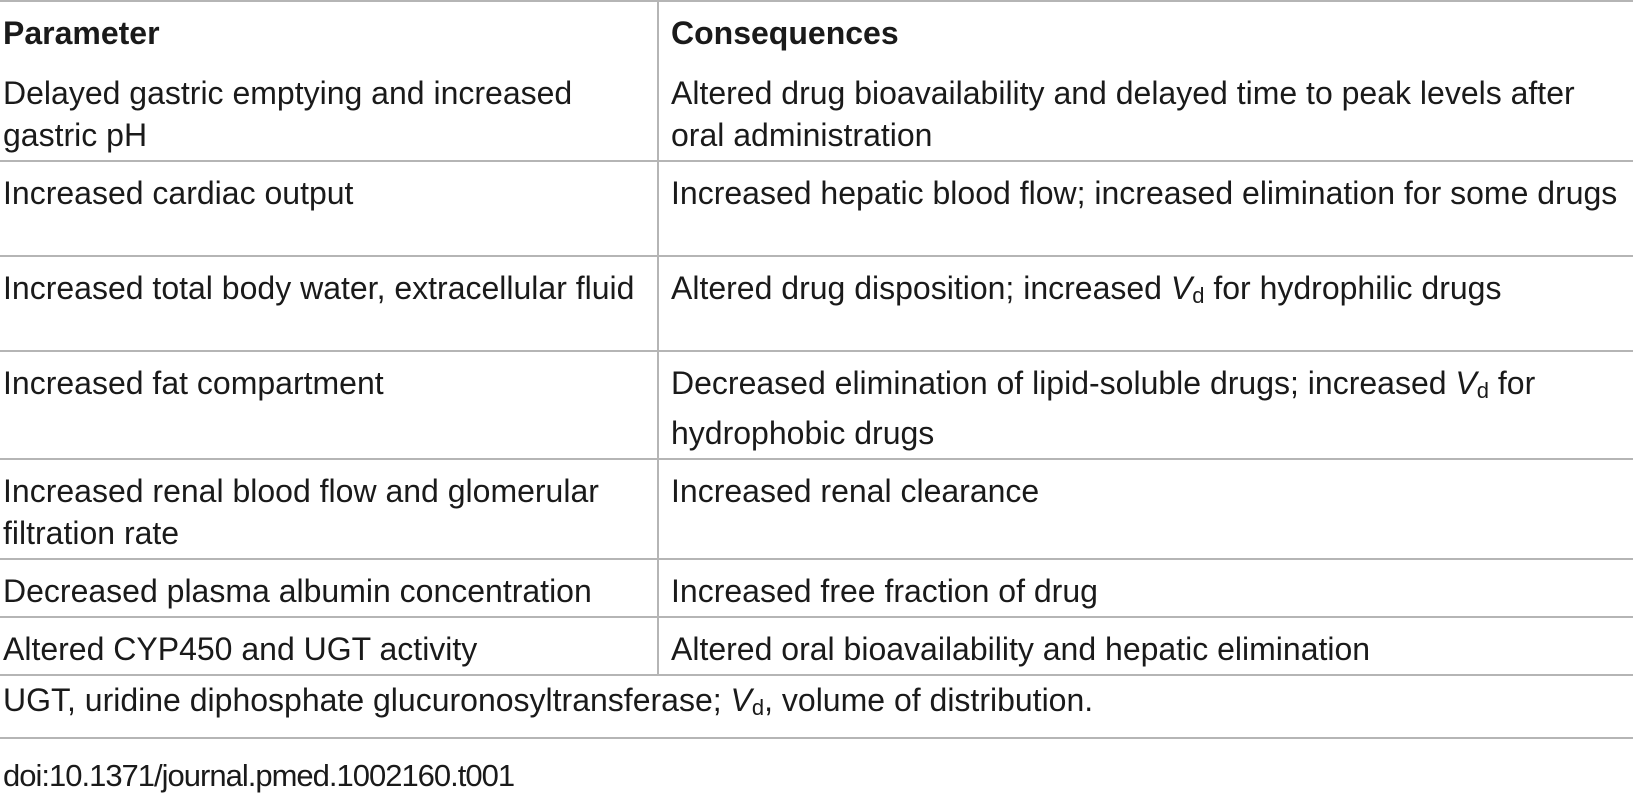  Describe the element at coordinates (259, 775) in the screenshot. I see `doi-link: doi:10.1371/journal.pmed.1002160.t001` at that location.